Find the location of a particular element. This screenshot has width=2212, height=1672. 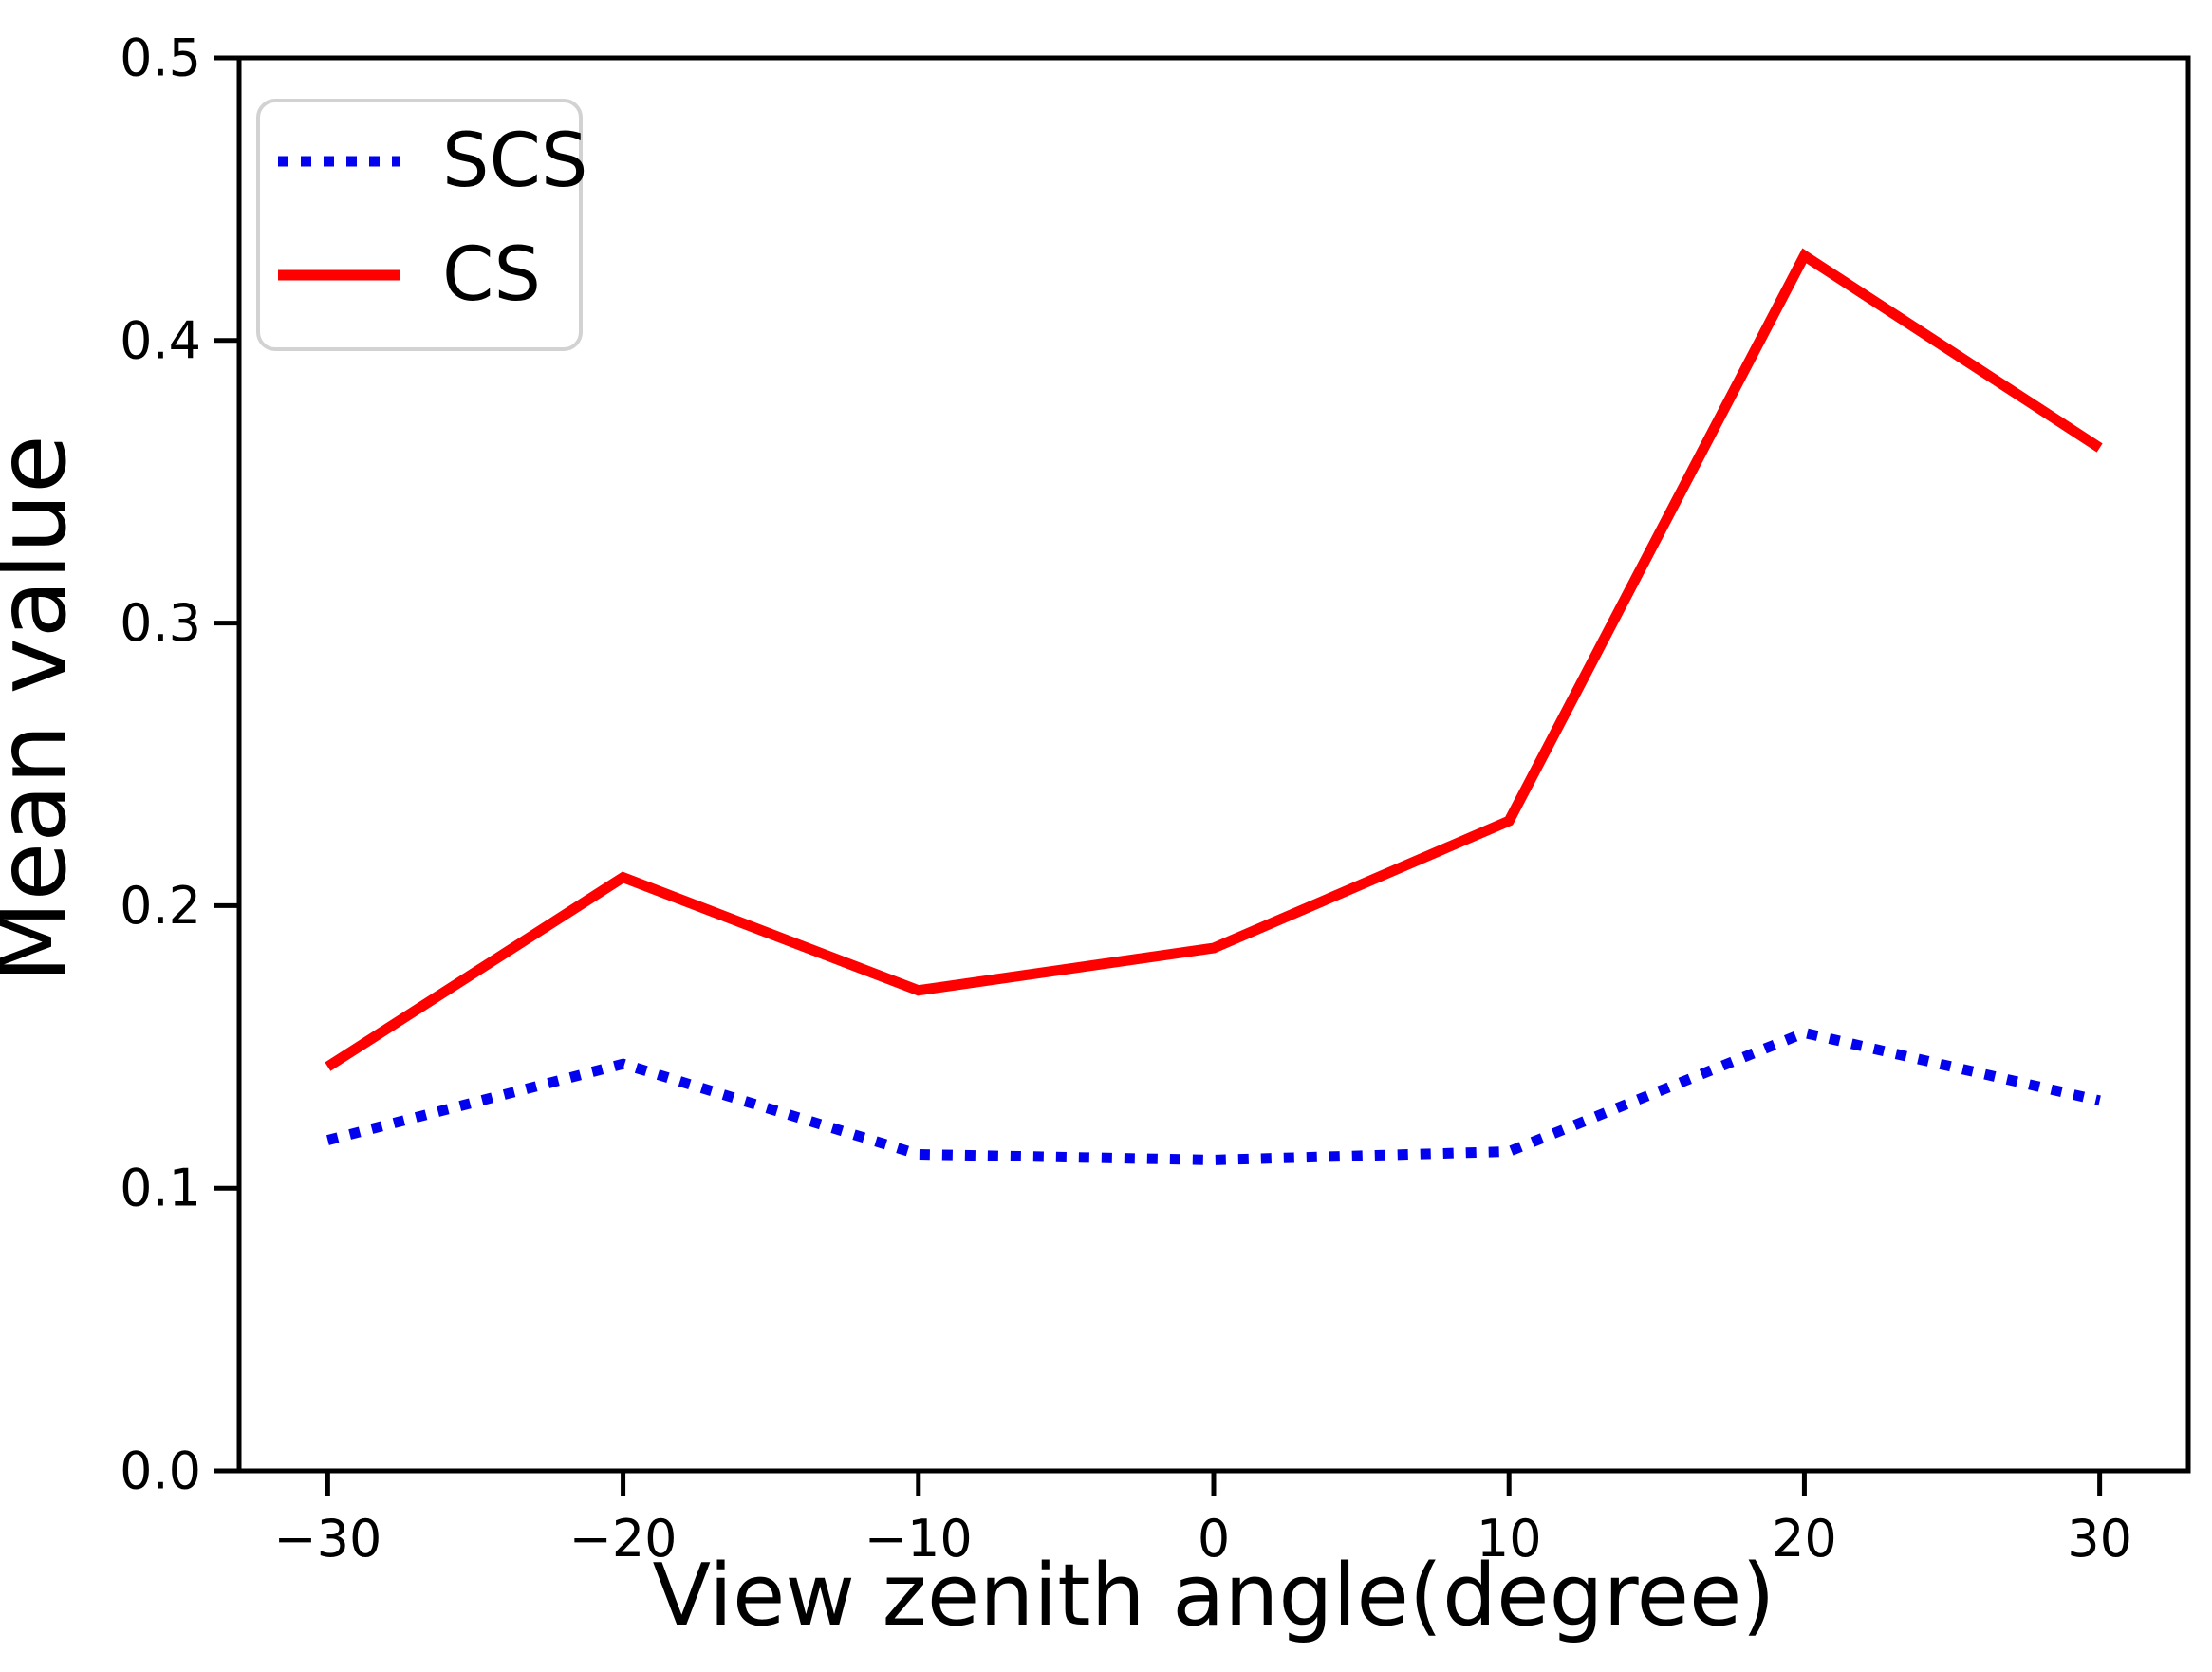

legend-label-scs: SCS is located at coordinates (515, 161).